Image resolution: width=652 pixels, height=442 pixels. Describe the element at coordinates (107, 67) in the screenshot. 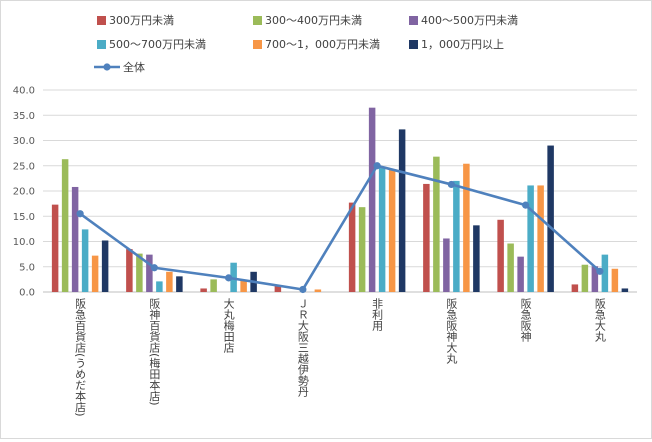

I see `legend-line-marker` at that location.